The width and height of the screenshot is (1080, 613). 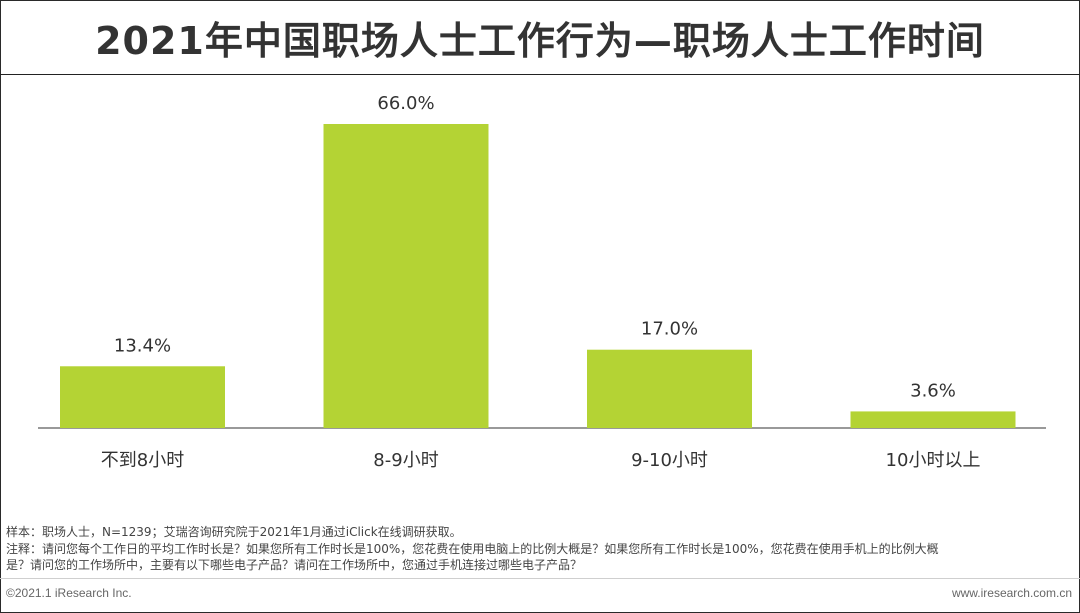 I want to click on category-label-2: 9-10小时, so click(x=669, y=460).